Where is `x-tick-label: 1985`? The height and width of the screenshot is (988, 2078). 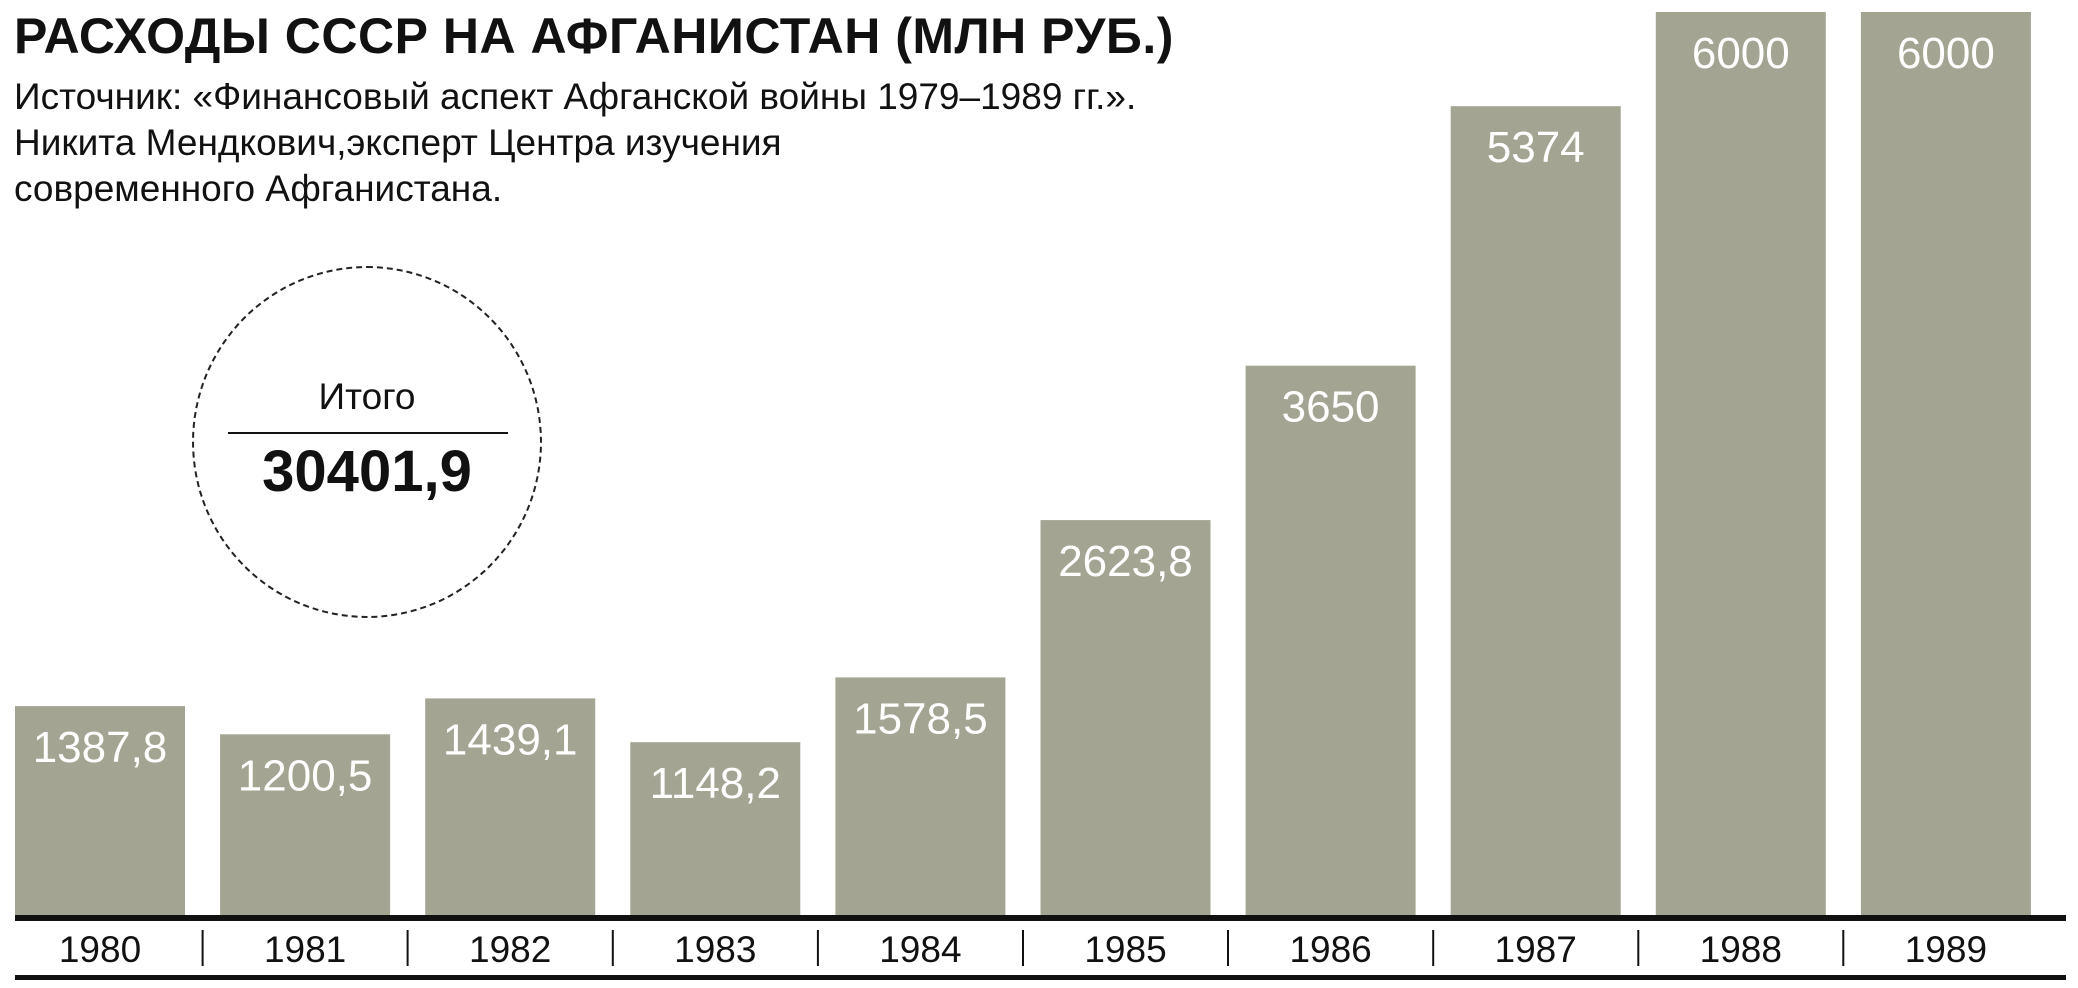
x-tick-label: 1985 is located at coordinates (1125, 949).